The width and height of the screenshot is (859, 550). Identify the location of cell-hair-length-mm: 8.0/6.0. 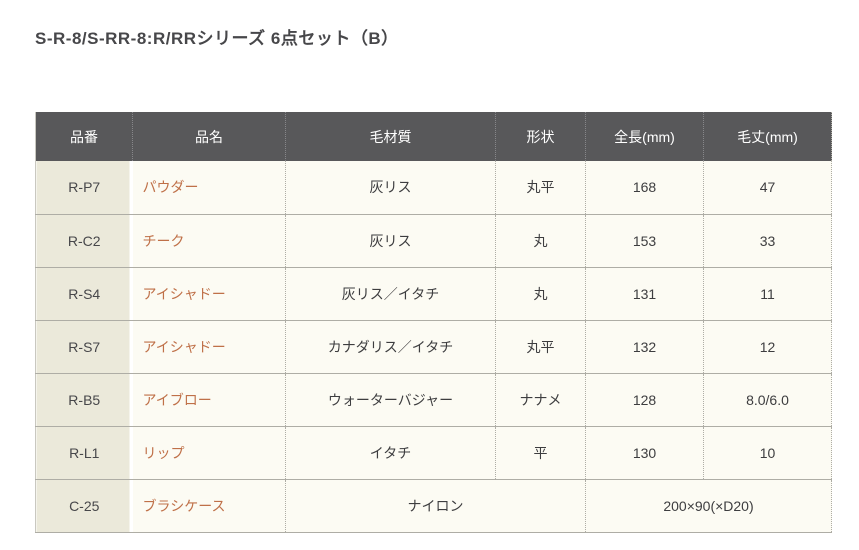
(767, 400).